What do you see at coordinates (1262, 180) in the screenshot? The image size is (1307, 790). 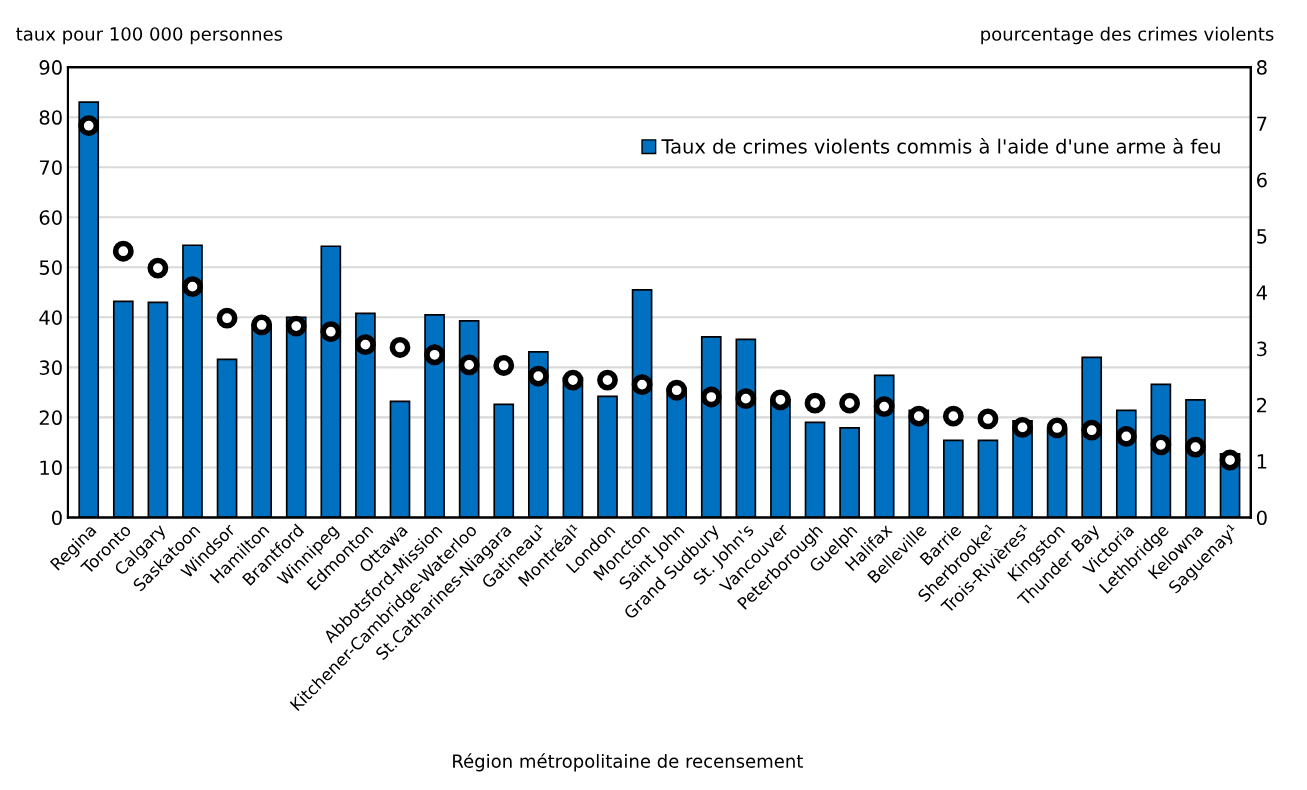 I see `y2-tick-label: 6` at bounding box center [1262, 180].